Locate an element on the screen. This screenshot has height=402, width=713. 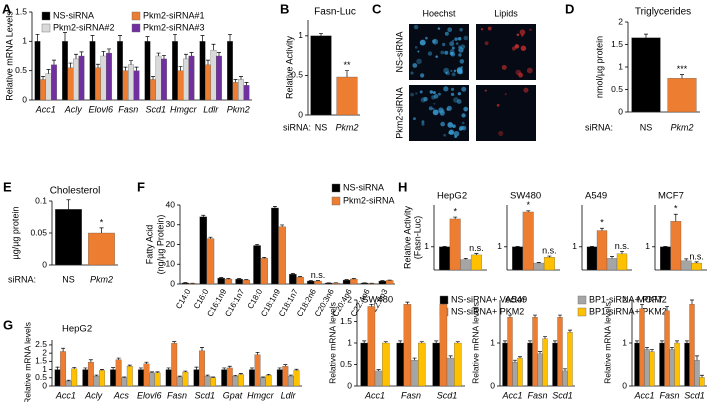
x-tick-label: C18:0 is located at coordinates (255, 298).